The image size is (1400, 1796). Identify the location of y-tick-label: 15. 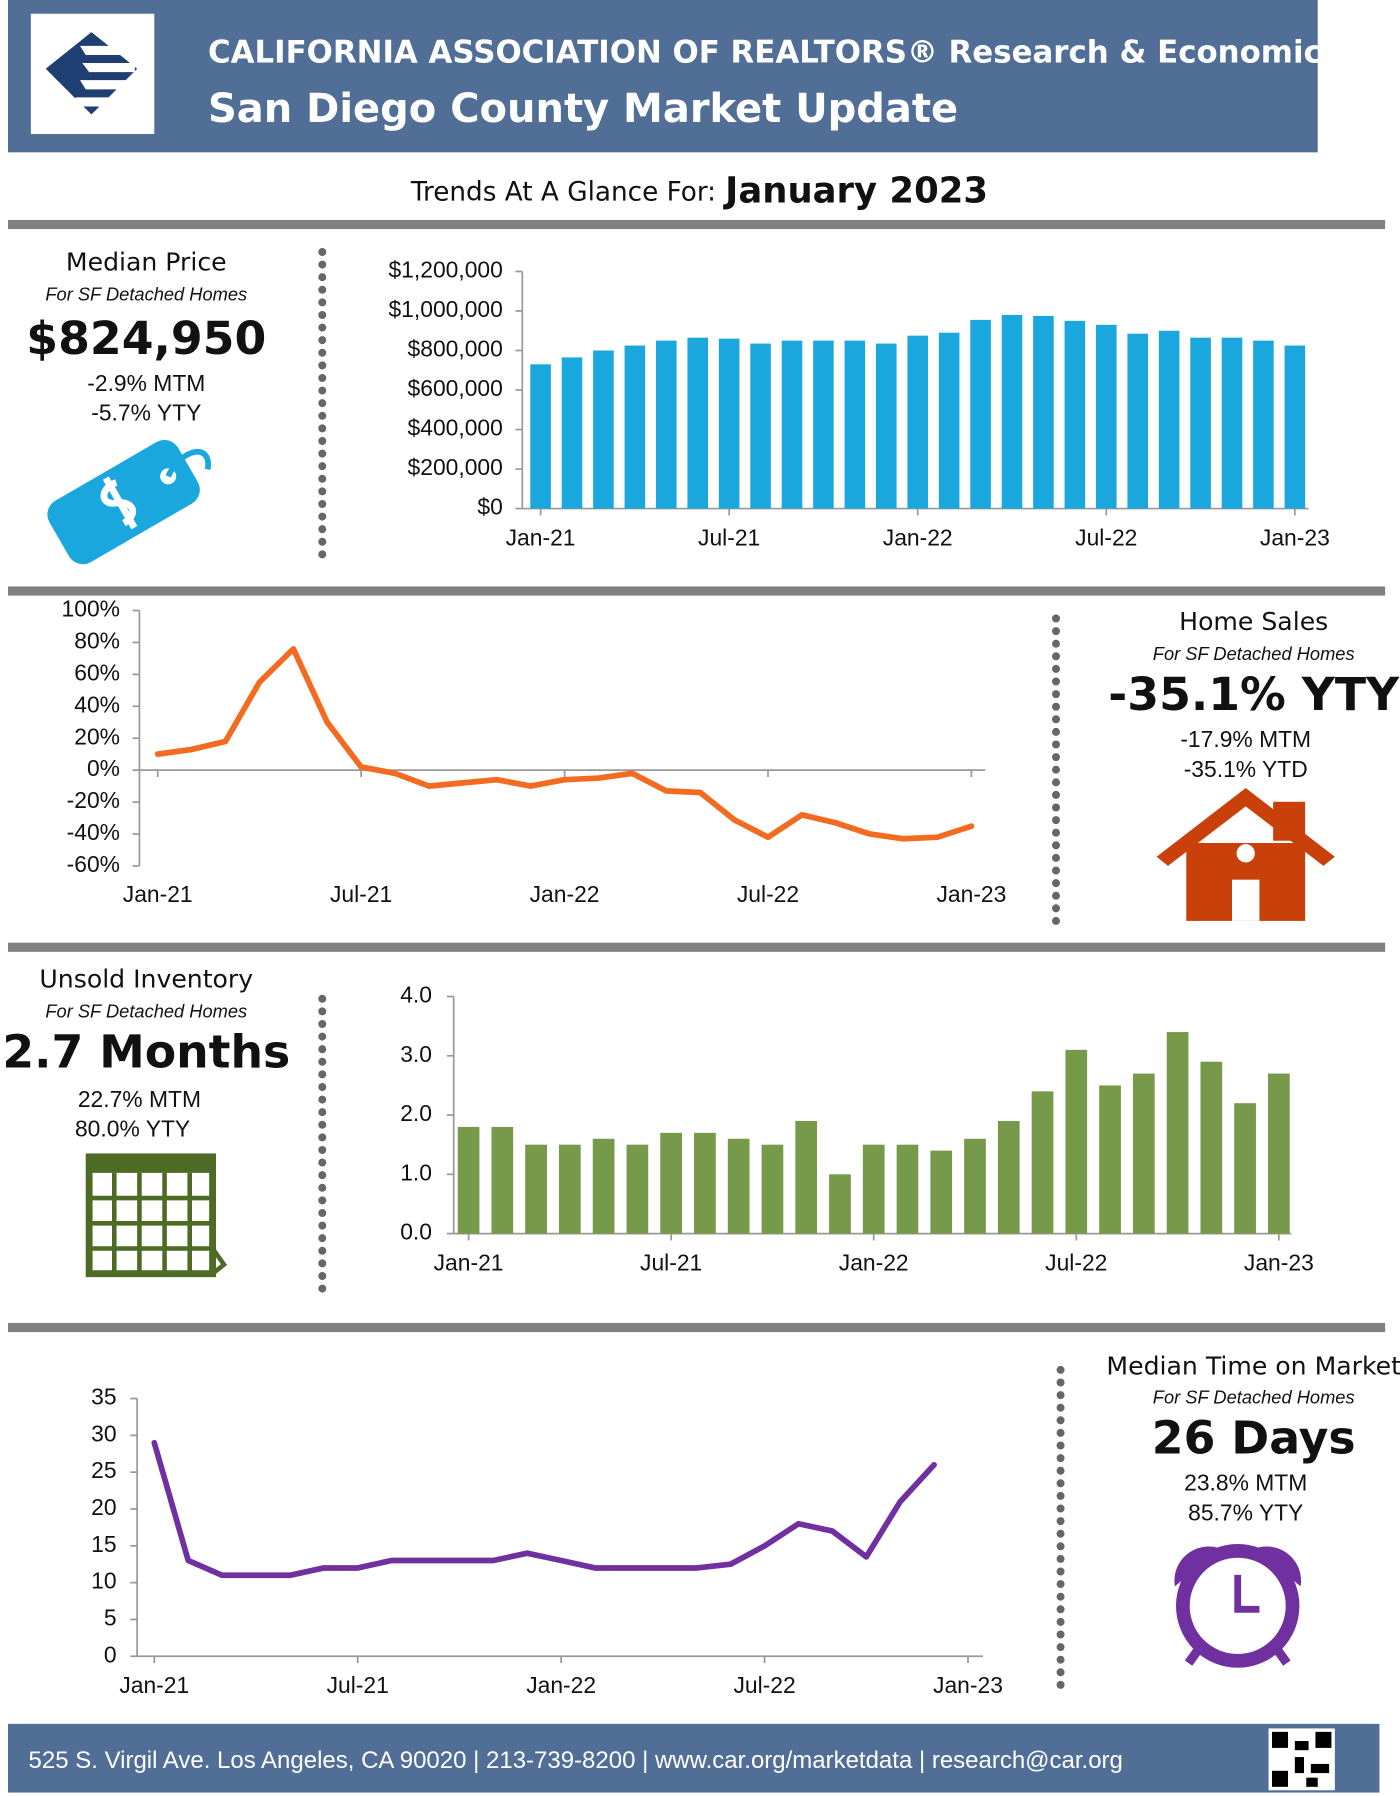
(103, 1544).